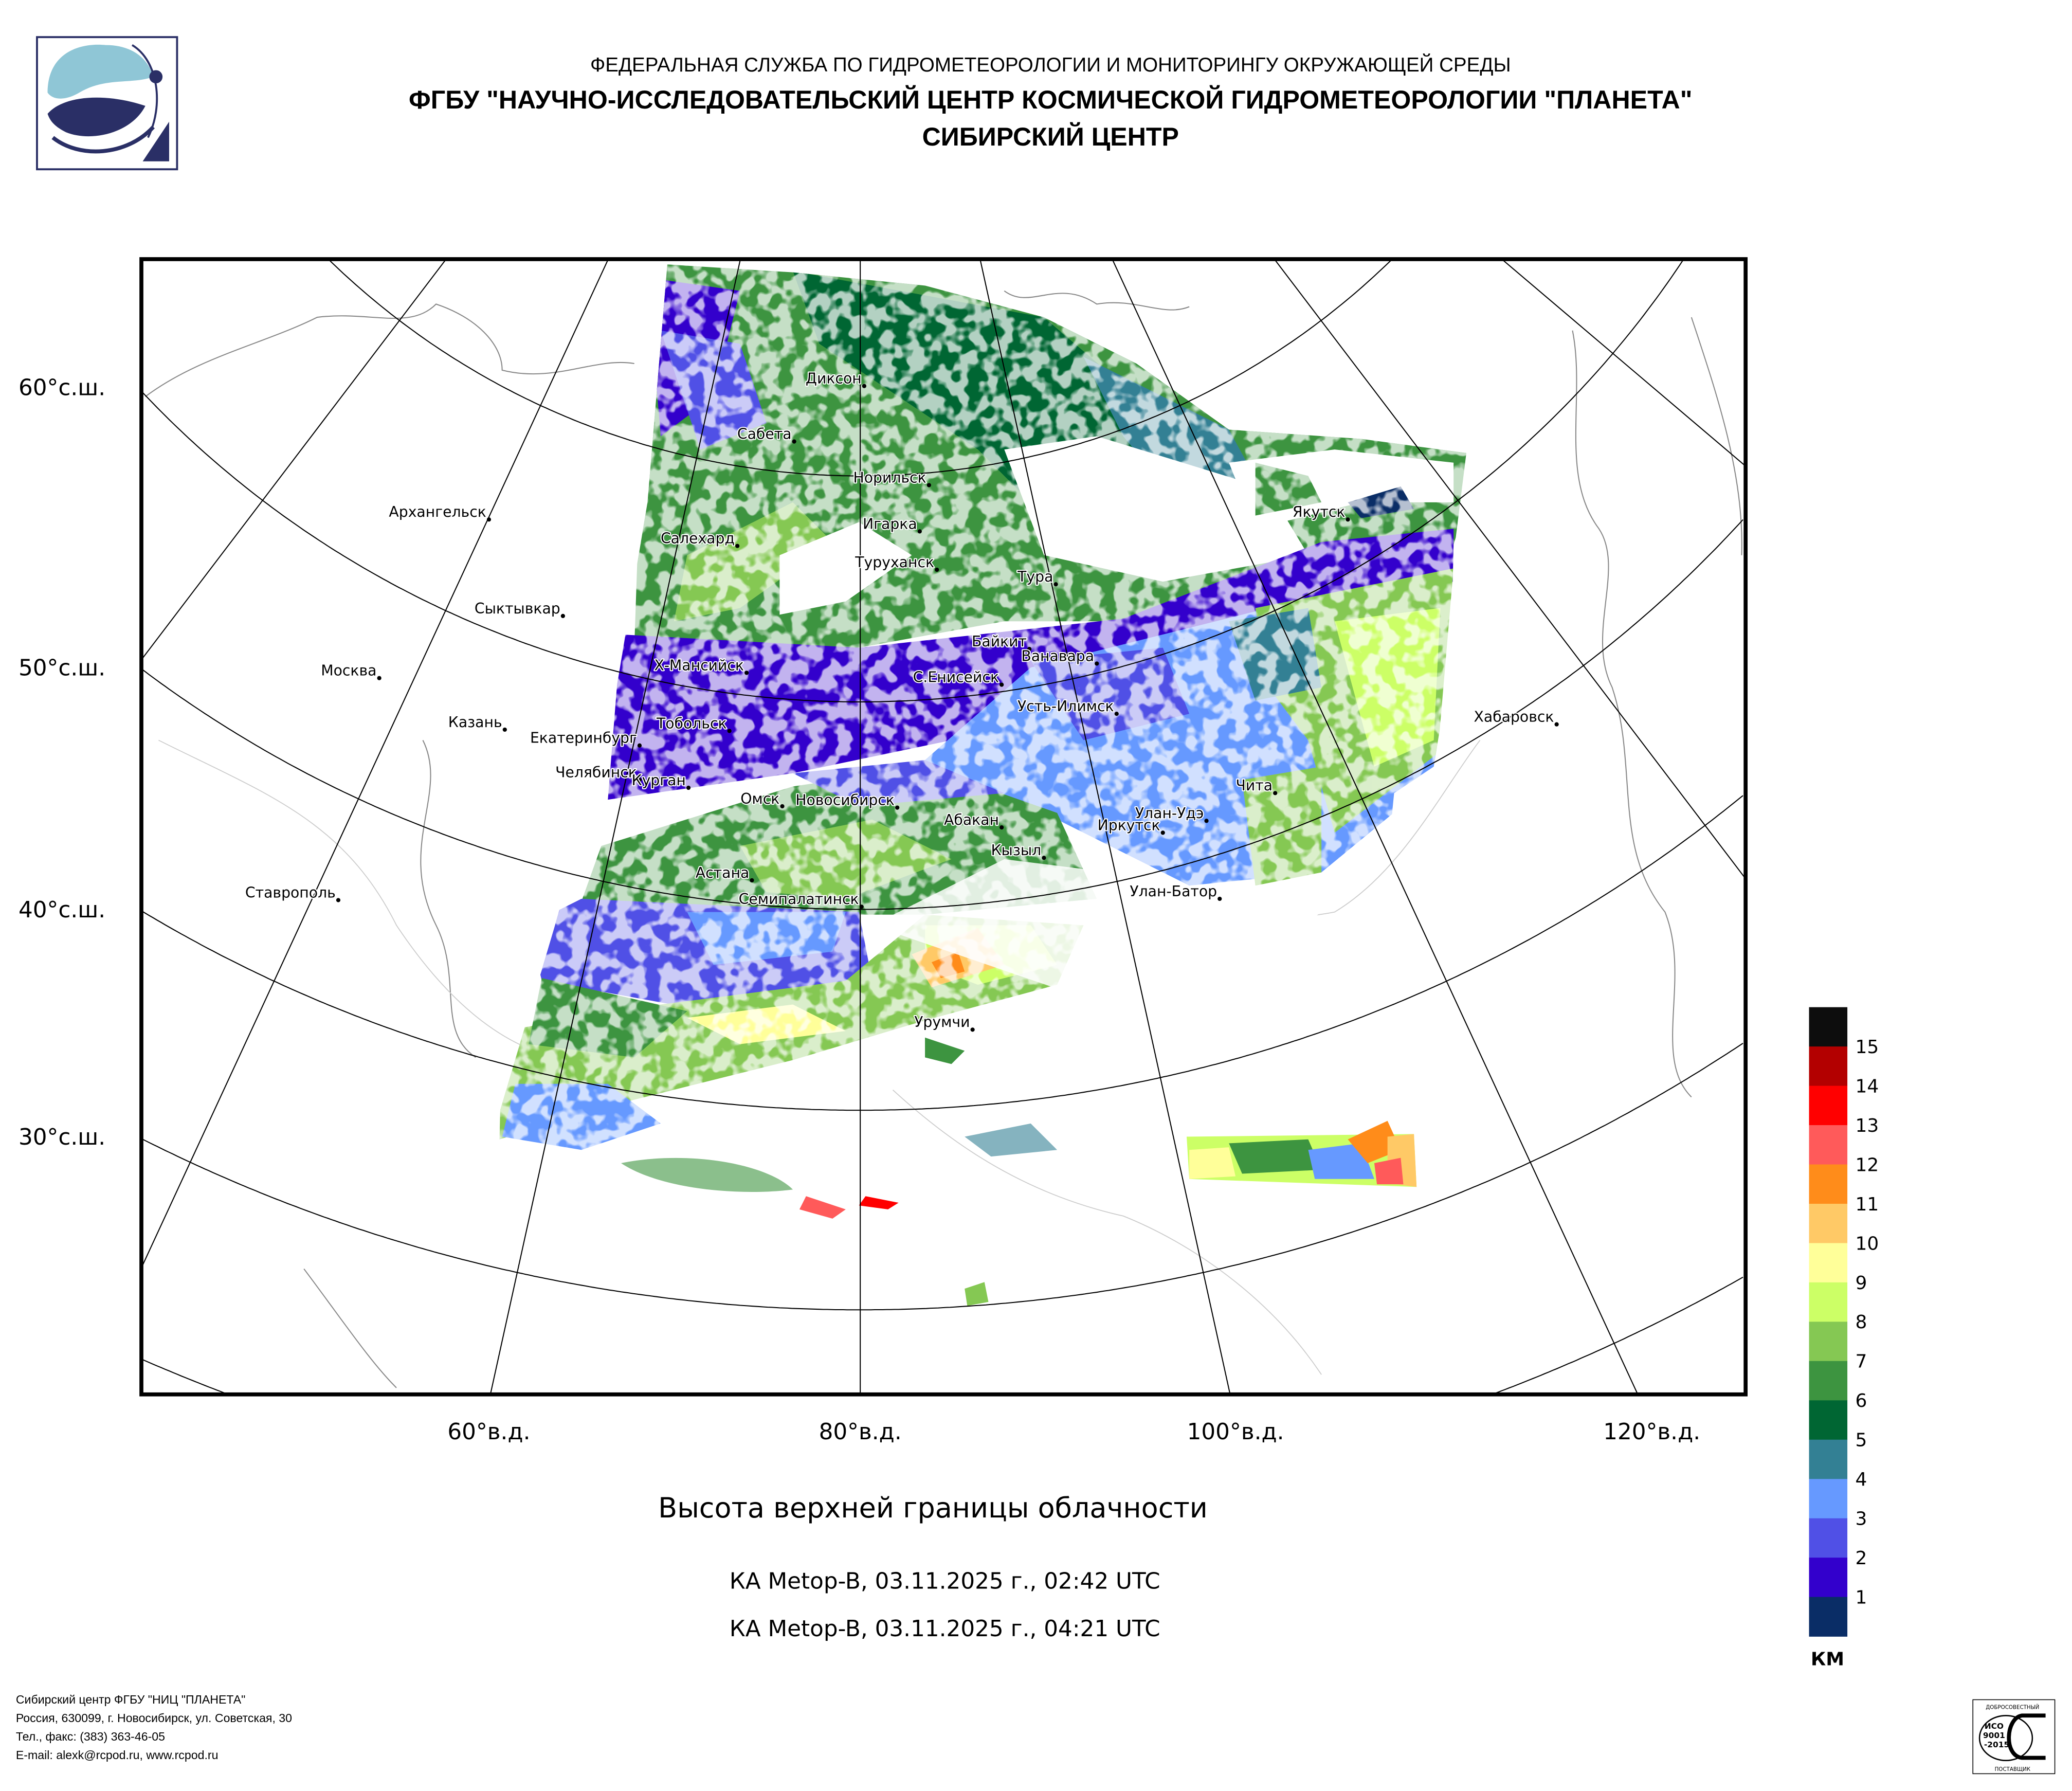  I want to click on city-label: Омск, so click(759, 798).